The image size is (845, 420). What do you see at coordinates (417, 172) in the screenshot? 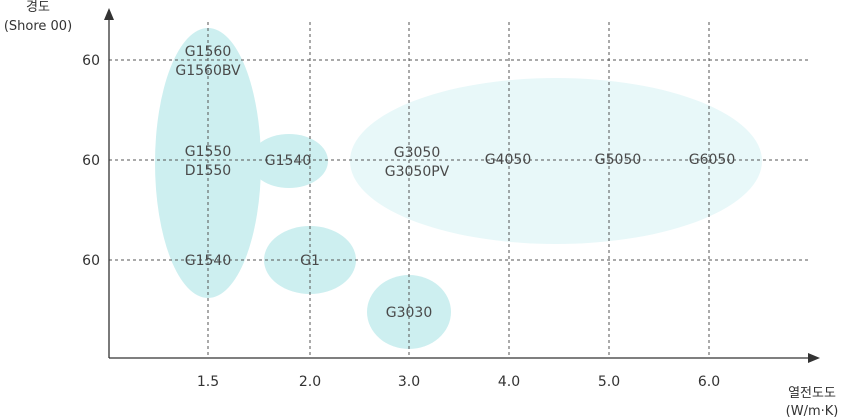
I see `product-label: G3050PV` at bounding box center [417, 172].